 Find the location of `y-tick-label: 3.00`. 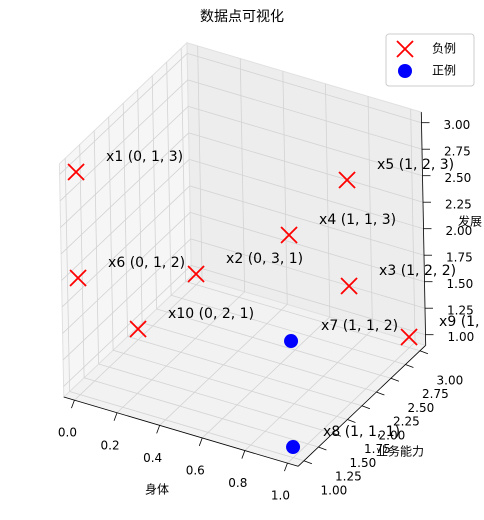

y-tick-label: 3.00 is located at coordinates (450, 380).